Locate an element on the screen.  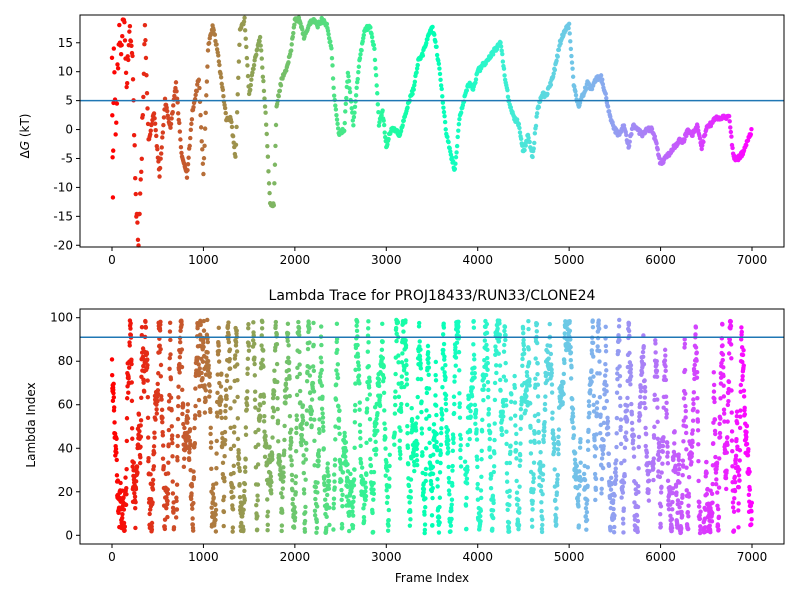
y-tick-label: -10 is located at coordinates (63, 187).